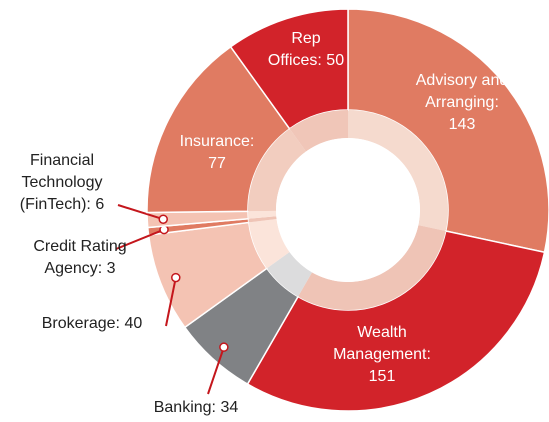 The width and height of the screenshot is (549, 422). What do you see at coordinates (184, 407) in the screenshot?
I see `category-name: Banking:` at bounding box center [184, 407].